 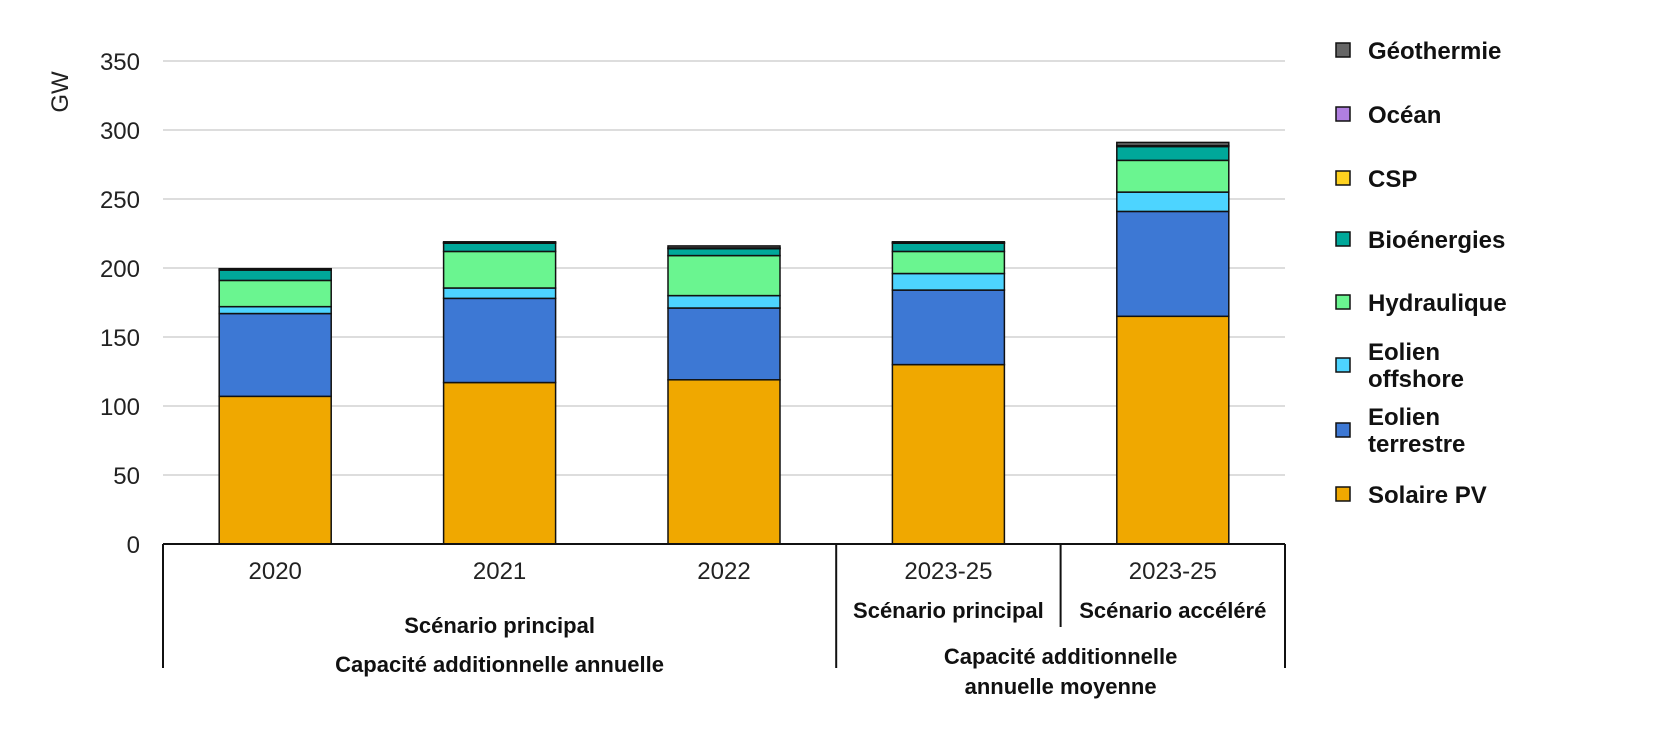 What do you see at coordinates (120, 269) in the screenshot?
I see `y-tick-label: 200` at bounding box center [120, 269].